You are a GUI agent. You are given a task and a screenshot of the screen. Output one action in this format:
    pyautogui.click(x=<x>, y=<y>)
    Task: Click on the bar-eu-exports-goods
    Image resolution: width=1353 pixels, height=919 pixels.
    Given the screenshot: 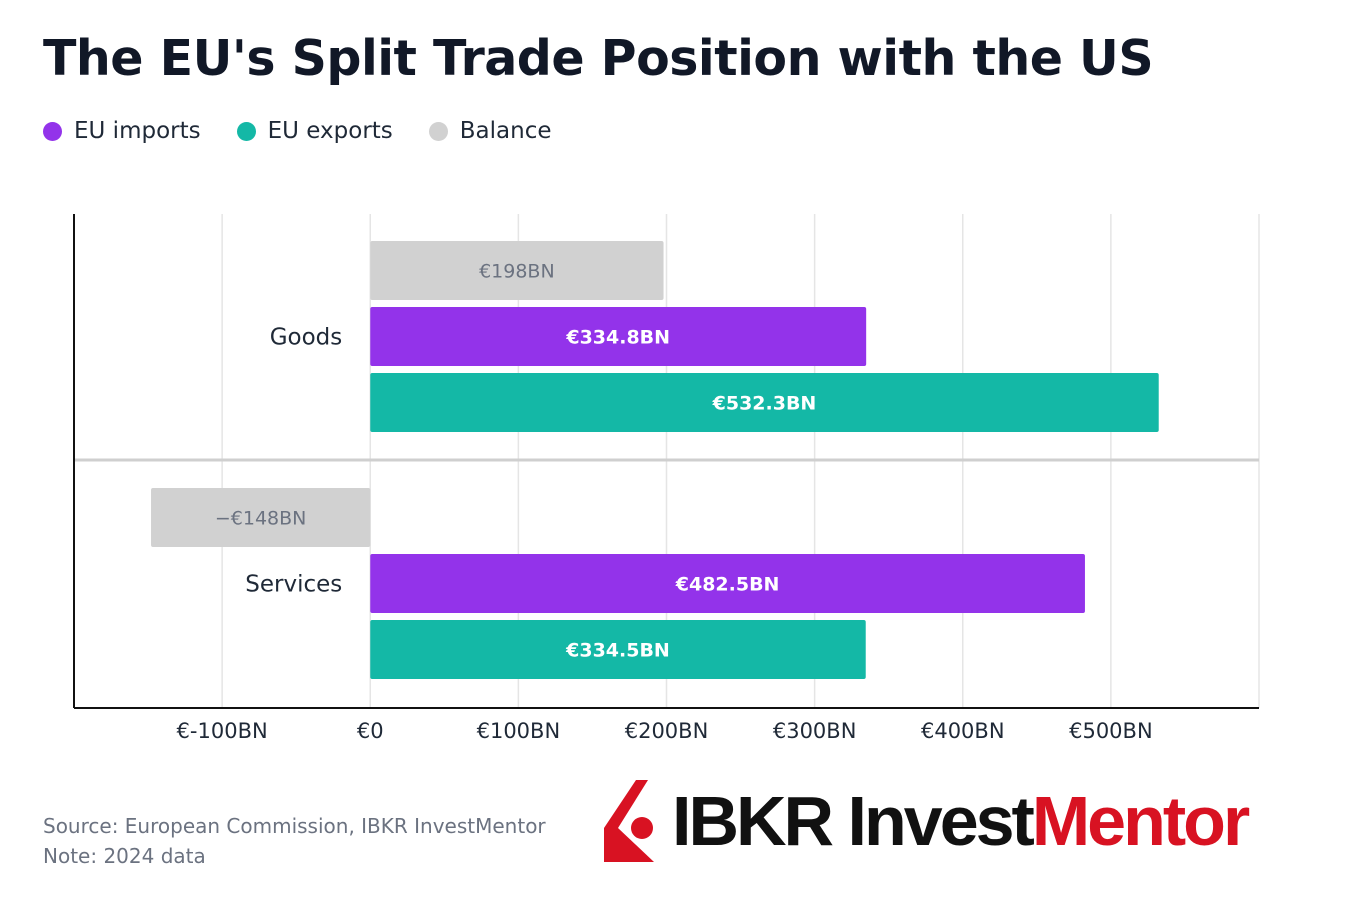 What is the action you would take?
    pyautogui.click(x=764, y=402)
    